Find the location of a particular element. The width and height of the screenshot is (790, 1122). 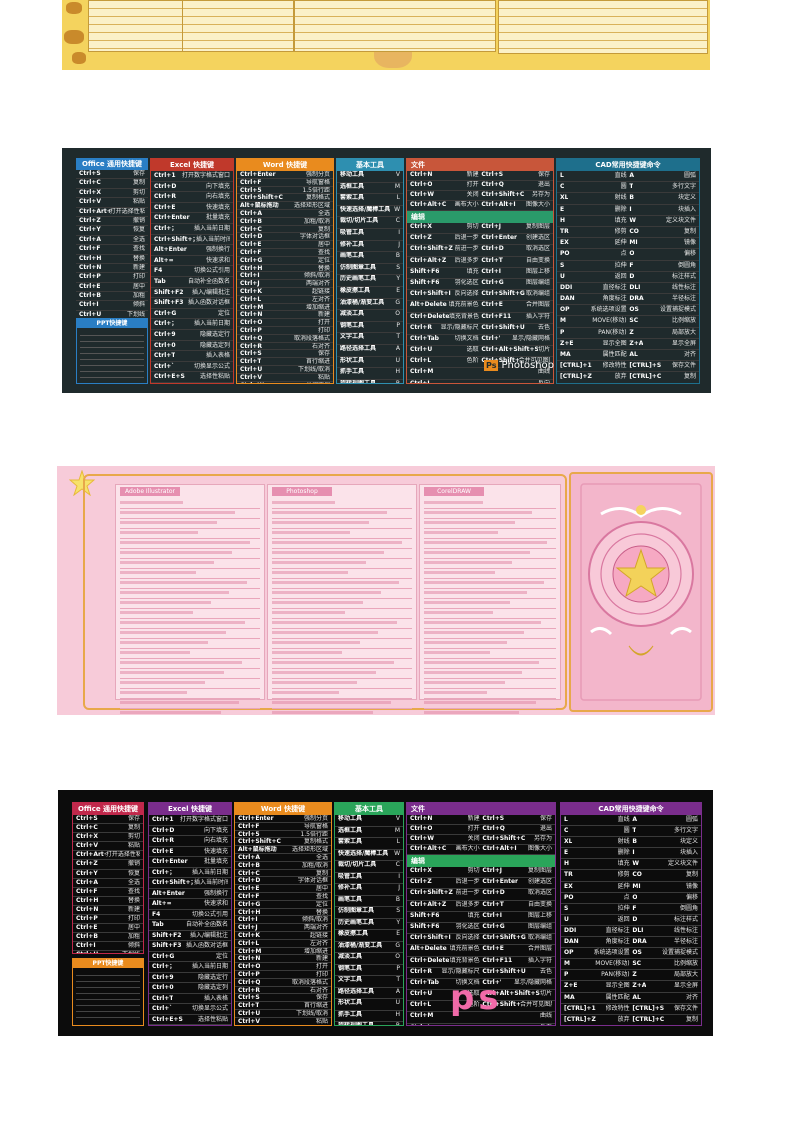

cad-shortcut-row: [CTRL]+Z 放弃 [CTRL]+C 复制 is located at coordinates (628, 377).